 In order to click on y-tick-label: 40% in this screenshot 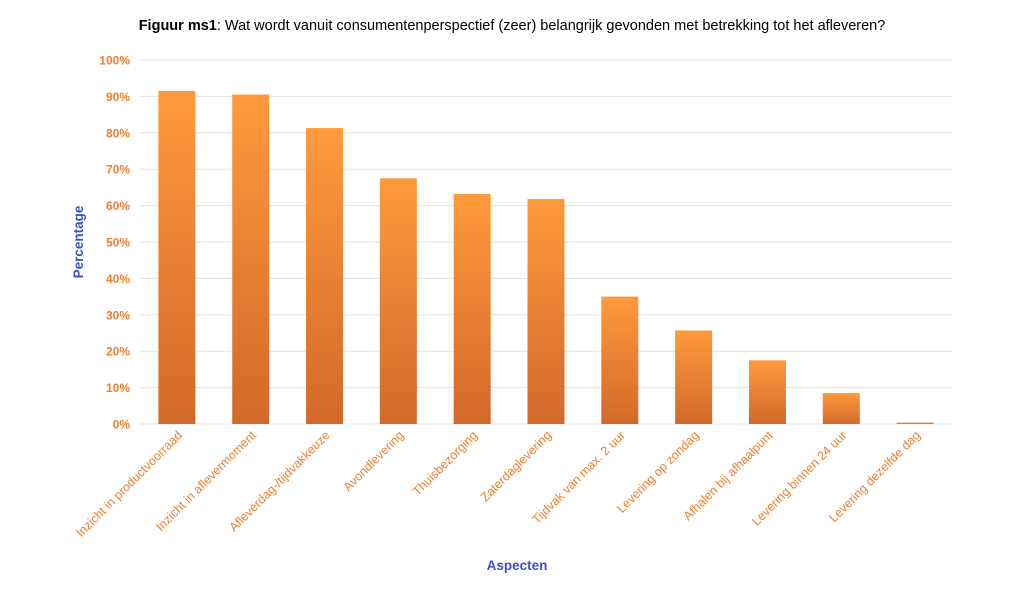, I will do `click(118, 279)`.